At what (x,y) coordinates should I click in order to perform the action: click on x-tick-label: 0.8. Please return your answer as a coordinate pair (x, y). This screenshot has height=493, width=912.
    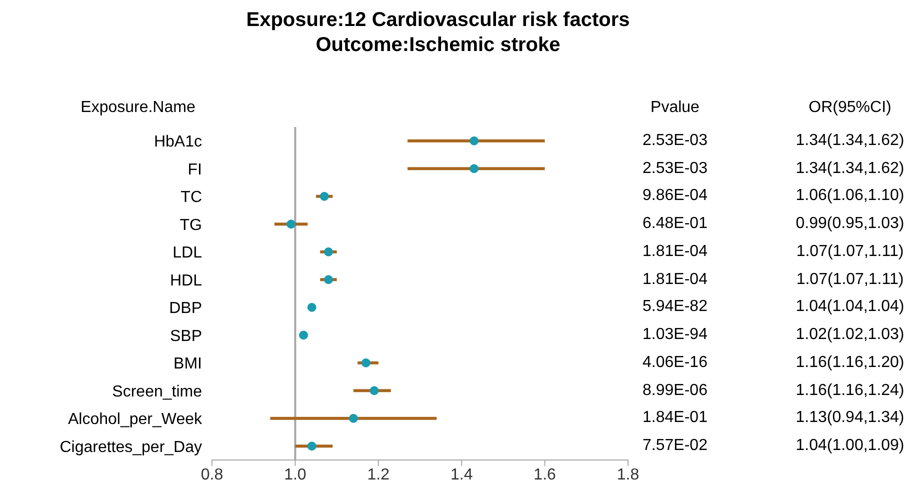
    Looking at the image, I should click on (212, 475).